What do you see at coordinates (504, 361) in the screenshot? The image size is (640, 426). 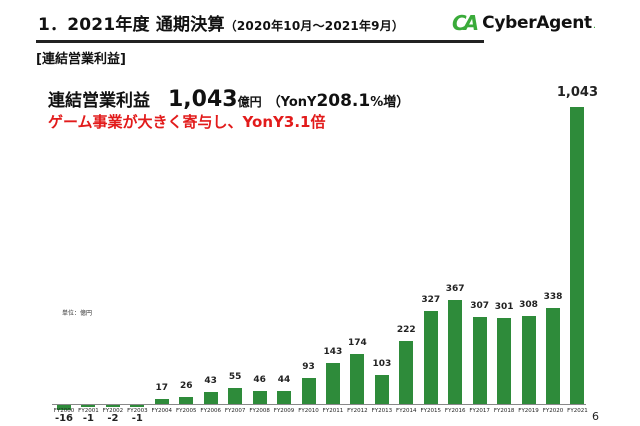 I see `bar-fy2018` at bounding box center [504, 361].